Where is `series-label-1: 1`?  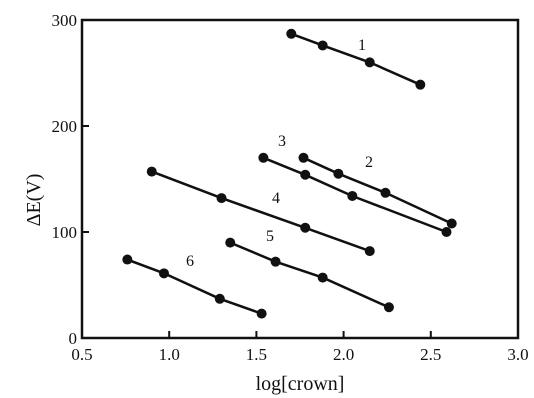
series-label-1: 1 is located at coordinates (362, 45).